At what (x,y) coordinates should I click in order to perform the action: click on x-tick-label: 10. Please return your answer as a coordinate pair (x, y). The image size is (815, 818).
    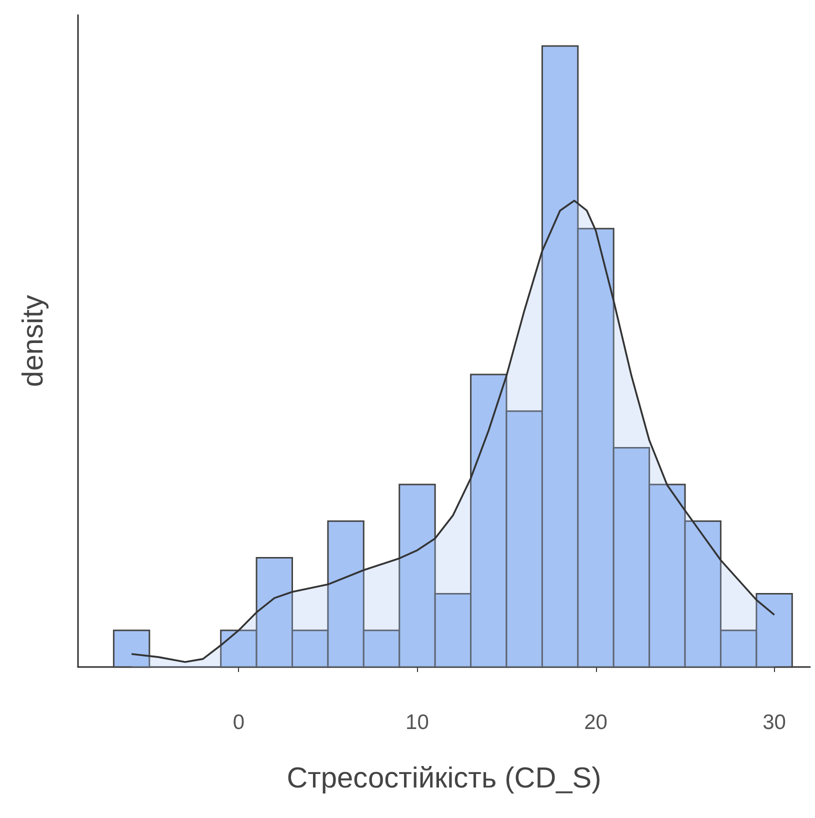
    Looking at the image, I should click on (417, 722).